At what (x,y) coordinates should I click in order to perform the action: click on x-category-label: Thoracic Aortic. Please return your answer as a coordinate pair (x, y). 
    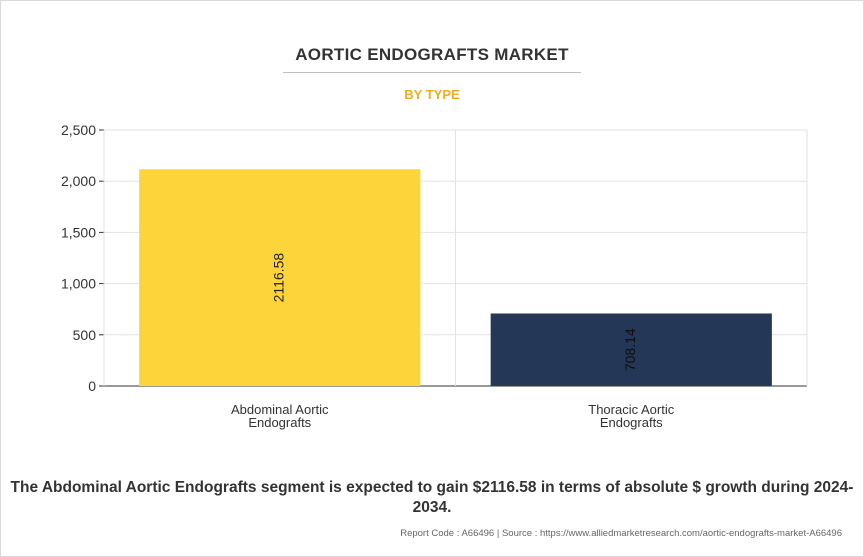
    Looking at the image, I should click on (631, 409).